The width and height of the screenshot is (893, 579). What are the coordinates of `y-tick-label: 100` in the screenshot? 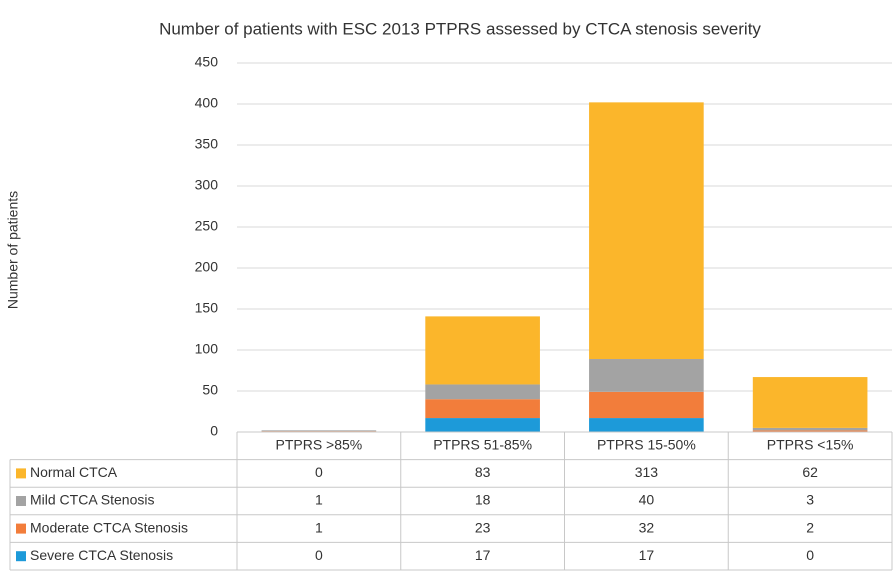 It's located at (207, 349).